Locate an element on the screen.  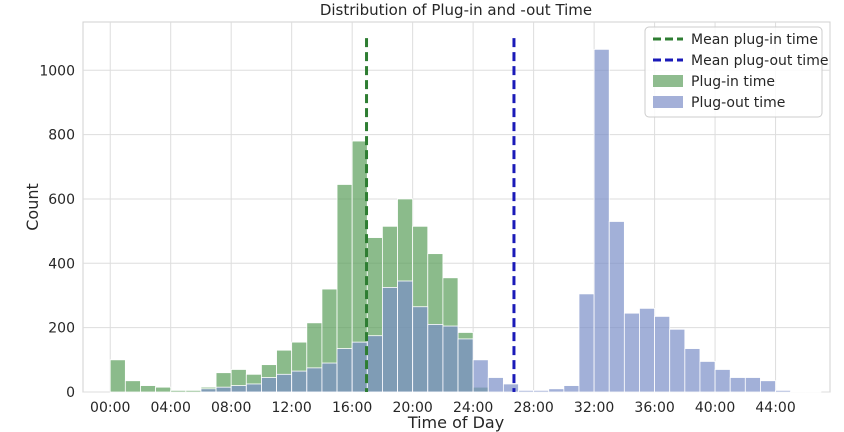
x-tick-label: 28:00 is located at coordinates (533, 408).